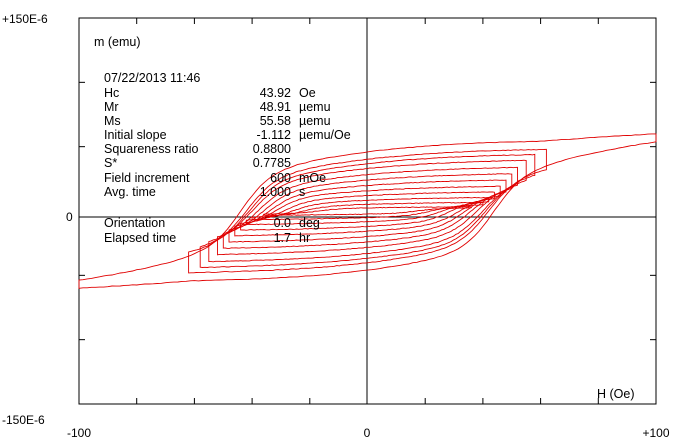  I want to click on x-axis-label: H (Oe), so click(616, 394).